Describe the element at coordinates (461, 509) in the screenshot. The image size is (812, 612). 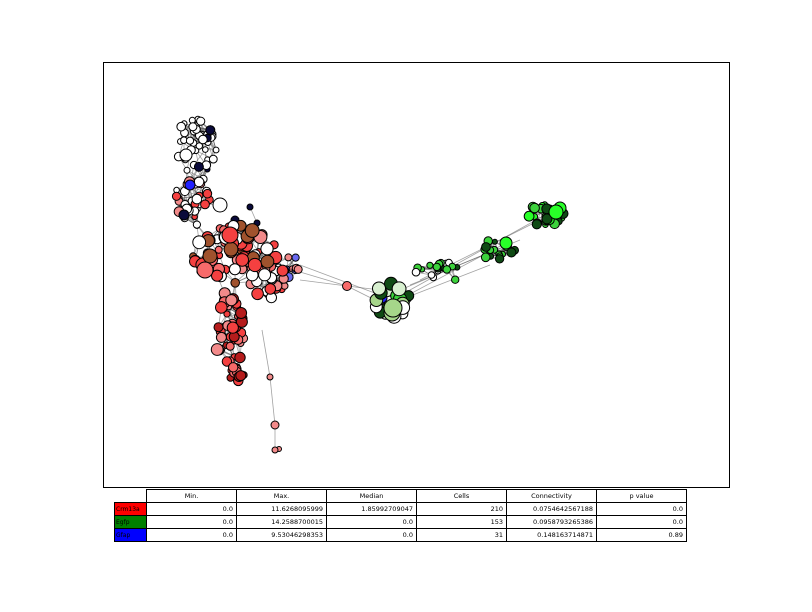
I see `cell-cells: 210` at that location.